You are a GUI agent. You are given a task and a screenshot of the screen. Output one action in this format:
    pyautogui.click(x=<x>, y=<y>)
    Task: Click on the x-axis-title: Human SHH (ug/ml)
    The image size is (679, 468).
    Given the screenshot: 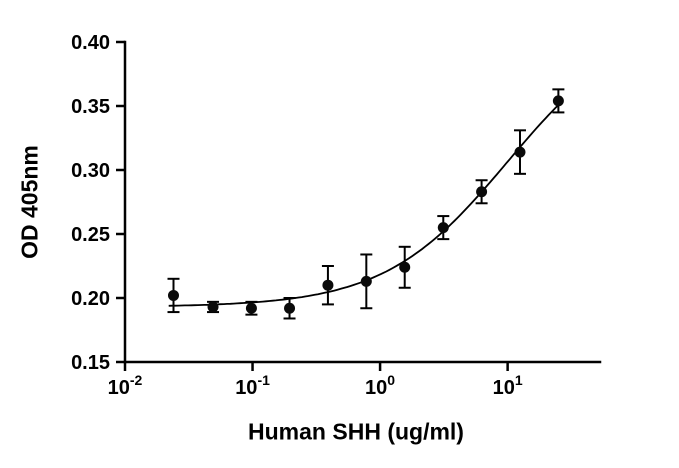 What is the action you would take?
    pyautogui.click(x=356, y=431)
    